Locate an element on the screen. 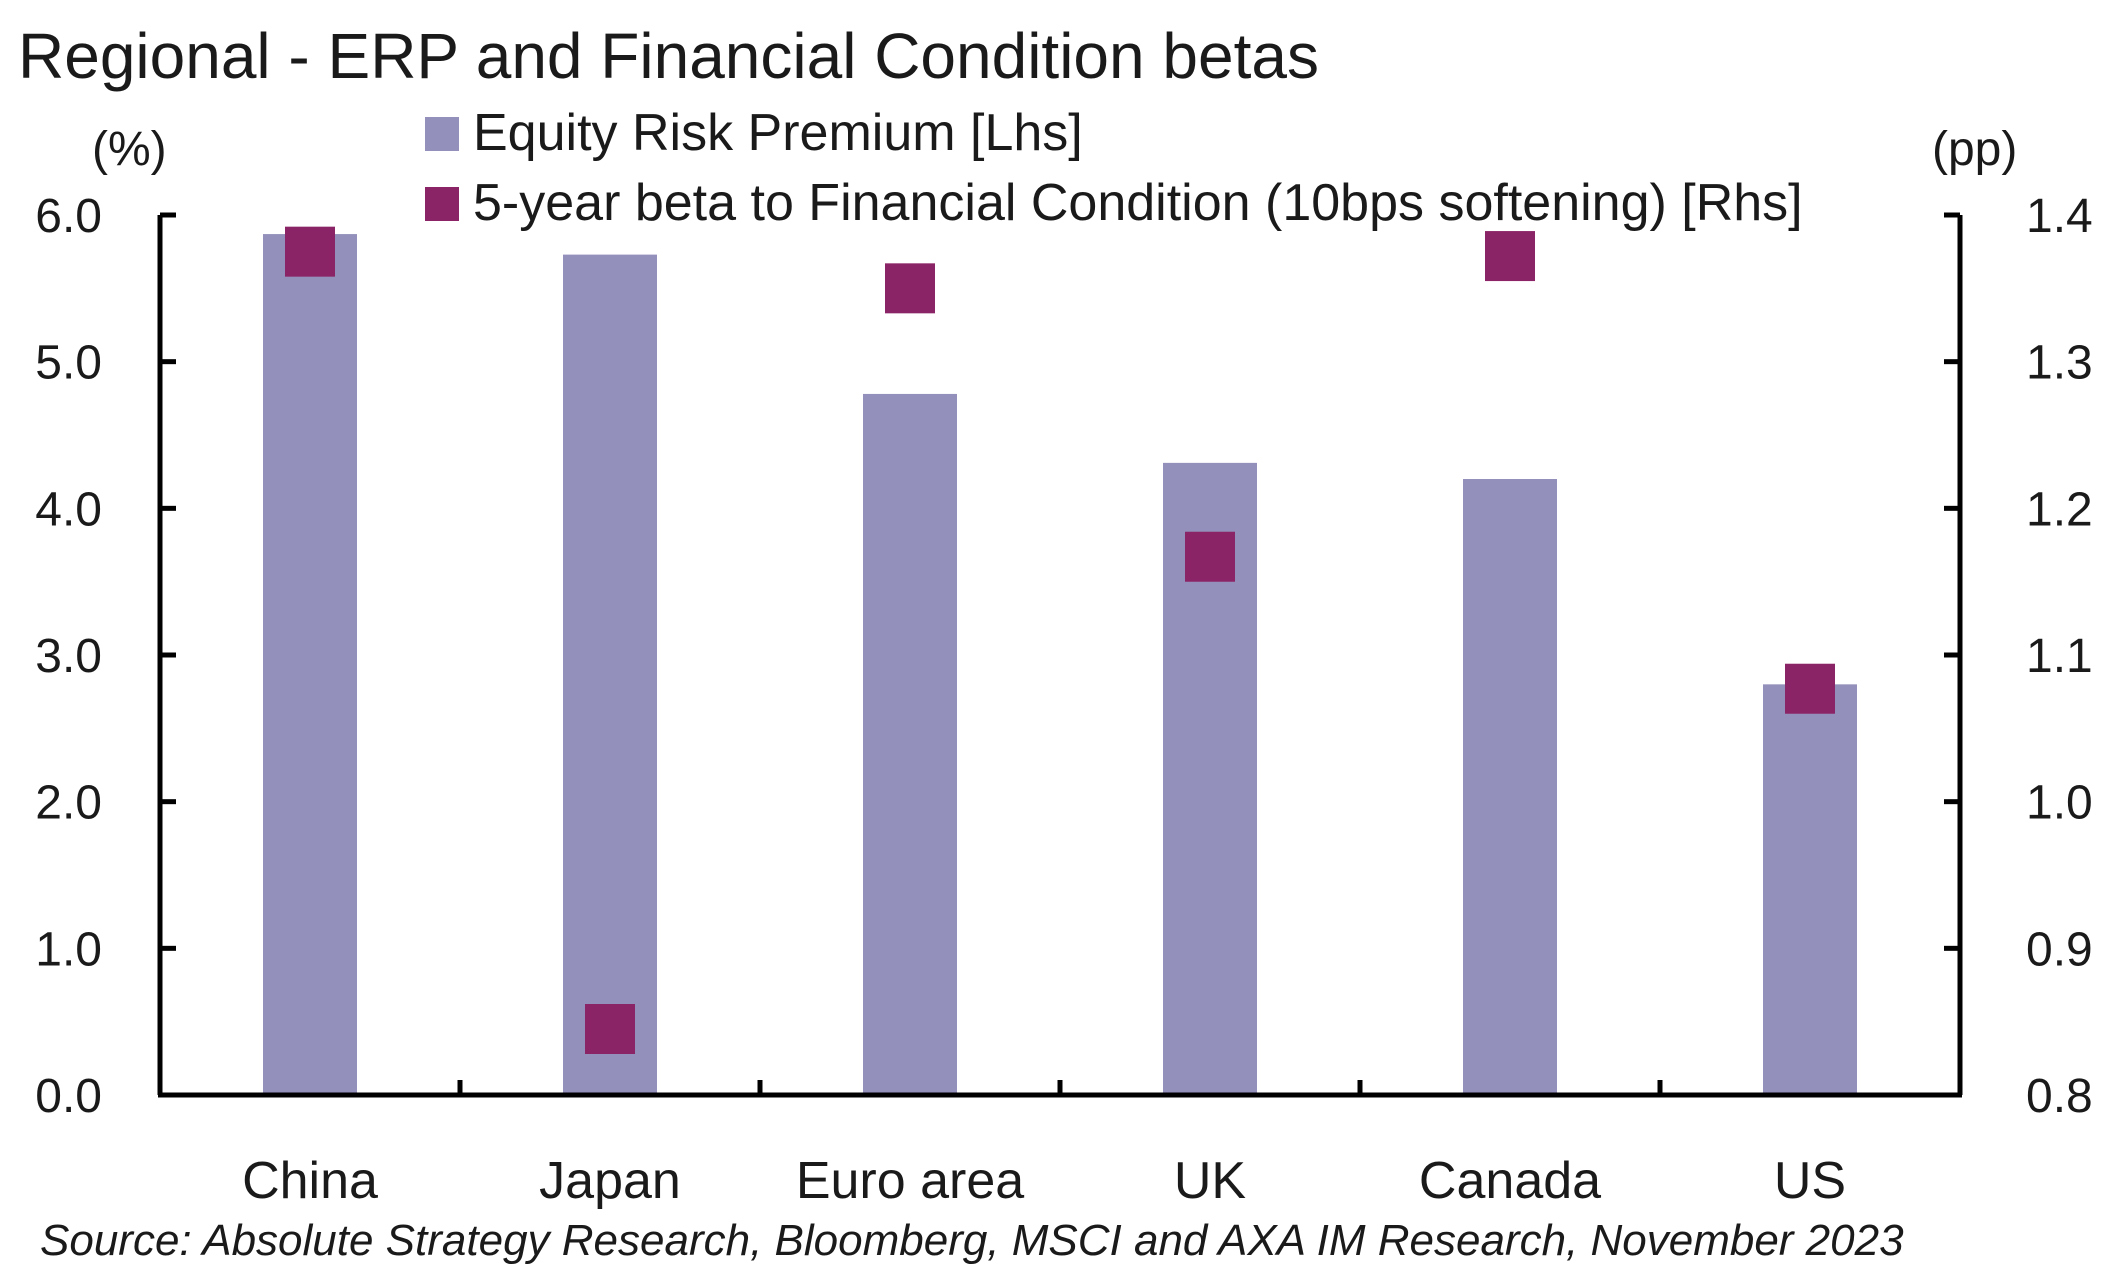  category-label: Japan is located at coordinates (610, 1181).